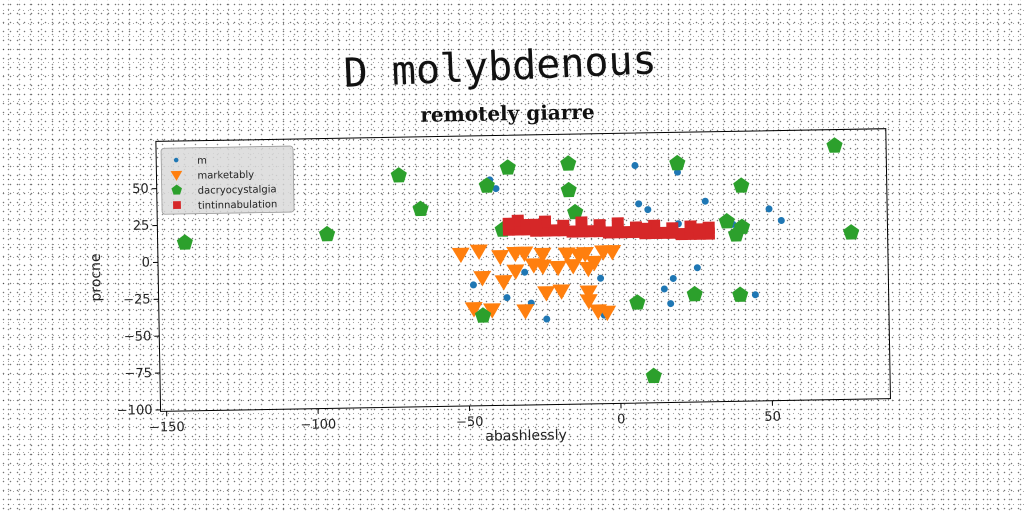 This screenshot has height=512, width=1024. I want to click on legend-entry: tintinnabulation, so click(225, 205).